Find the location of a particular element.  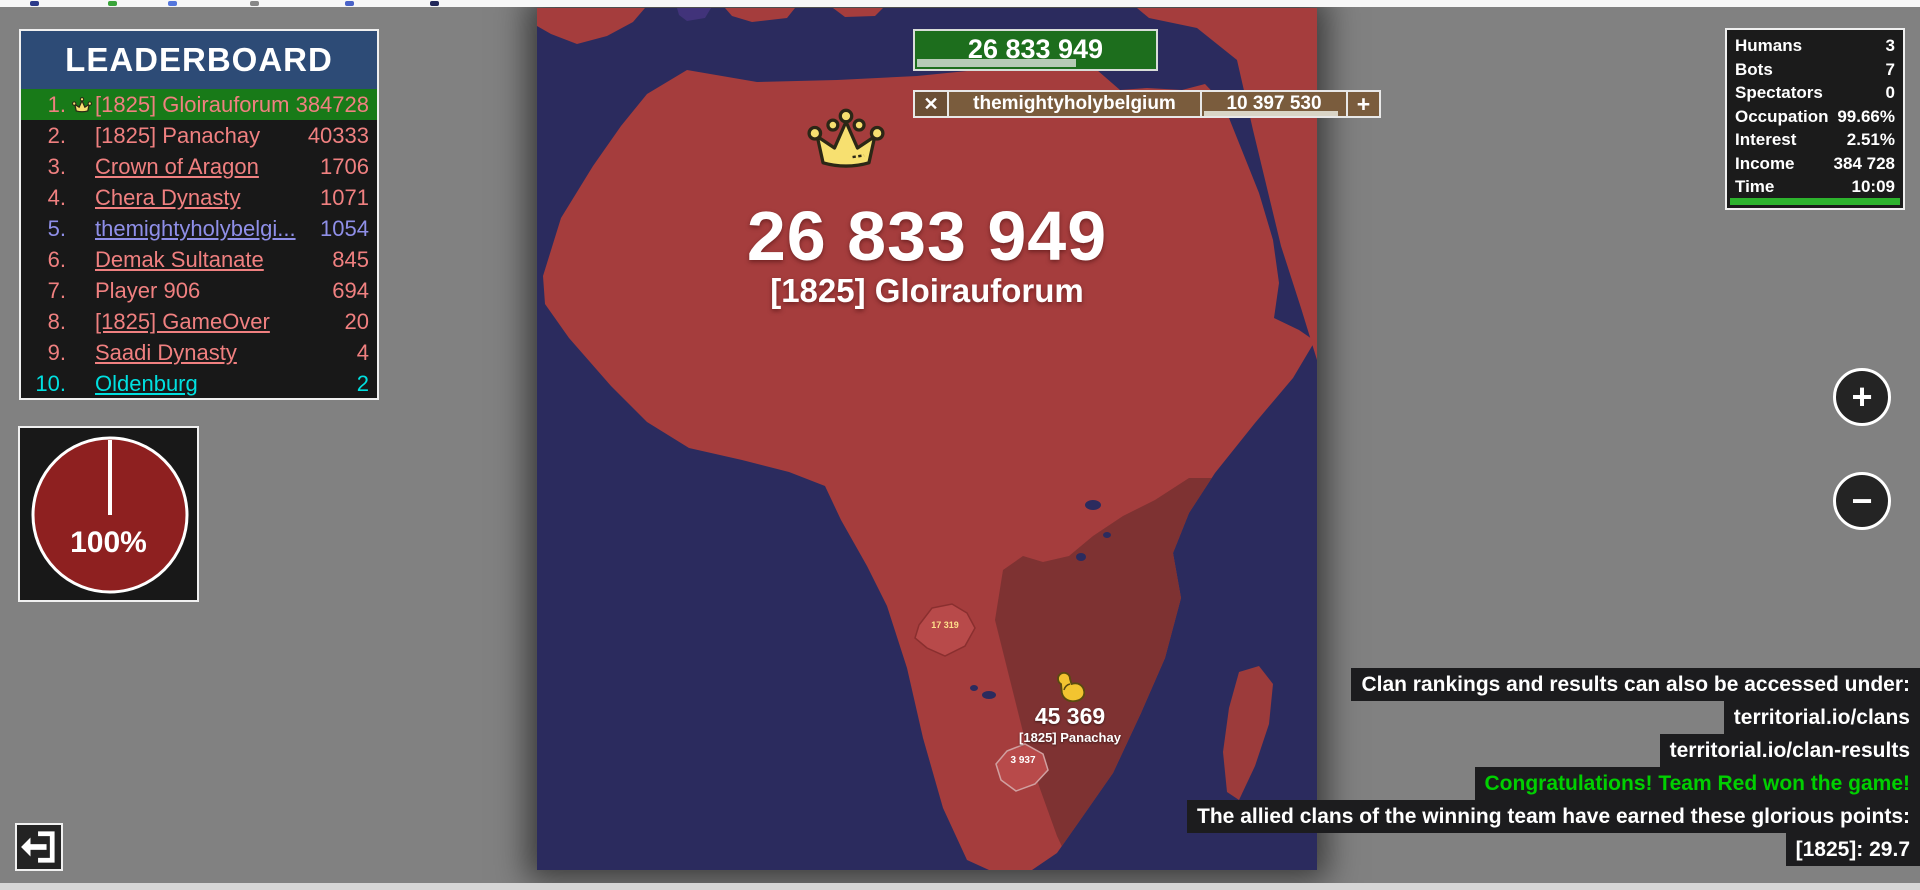

message-win-announcement: Congratulations! Team Red won the game! is located at coordinates (1697, 783).